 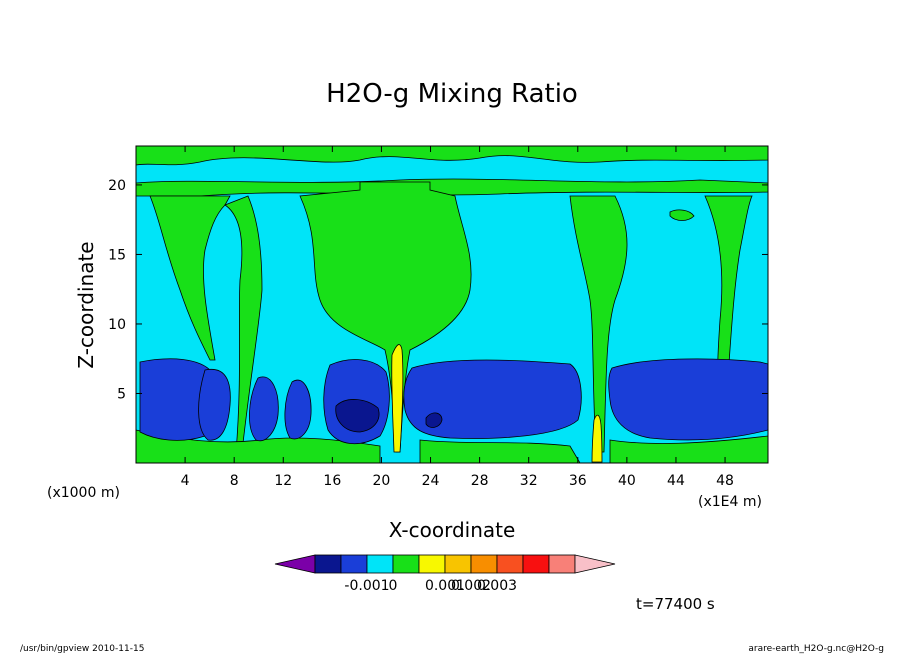 I want to click on time-label: t=77400 s, so click(x=675, y=604).